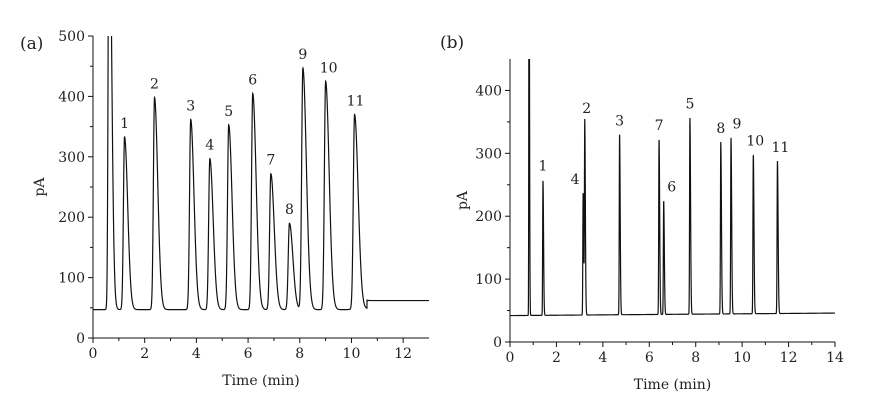 The width and height of the screenshot is (876, 405). I want to click on panel-label: (a), so click(31, 44).